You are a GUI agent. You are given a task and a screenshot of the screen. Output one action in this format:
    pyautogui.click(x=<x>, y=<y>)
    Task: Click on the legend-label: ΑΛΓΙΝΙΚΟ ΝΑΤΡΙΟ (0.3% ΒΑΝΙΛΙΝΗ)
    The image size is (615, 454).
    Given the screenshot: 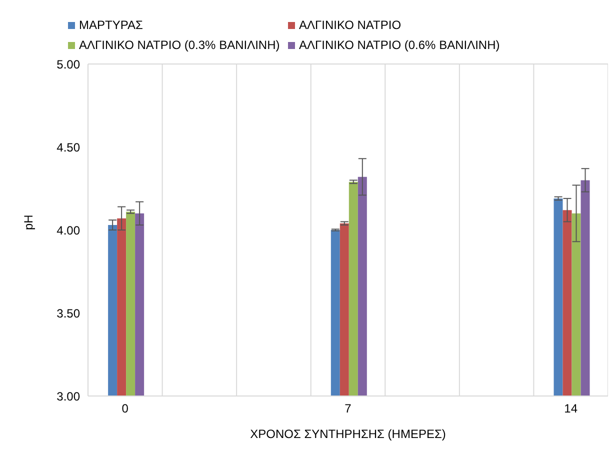 What is the action you would take?
    pyautogui.click(x=179, y=45)
    